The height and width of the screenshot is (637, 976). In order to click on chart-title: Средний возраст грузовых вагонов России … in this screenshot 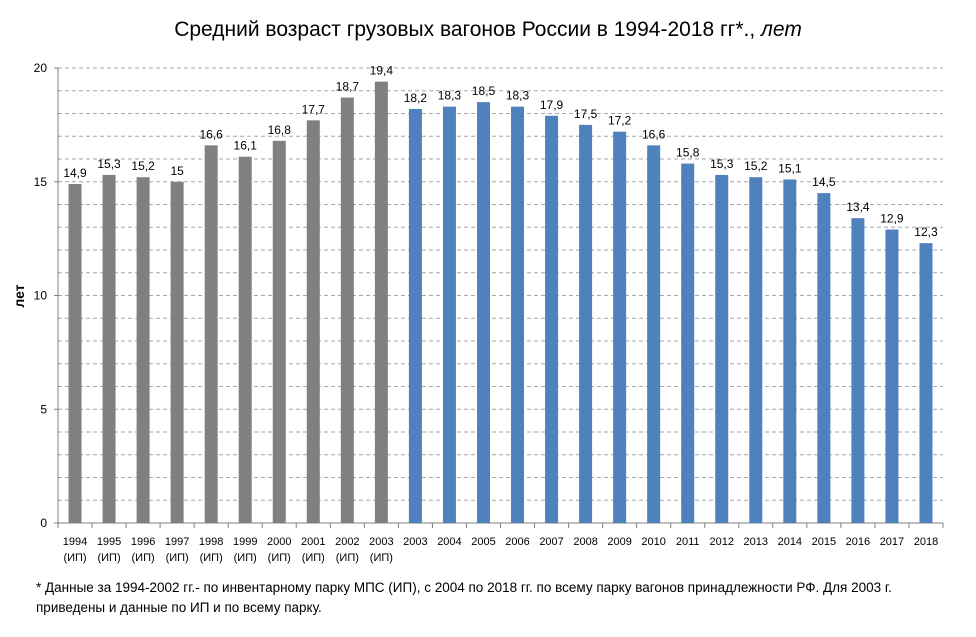, I will do `click(488, 30)`.